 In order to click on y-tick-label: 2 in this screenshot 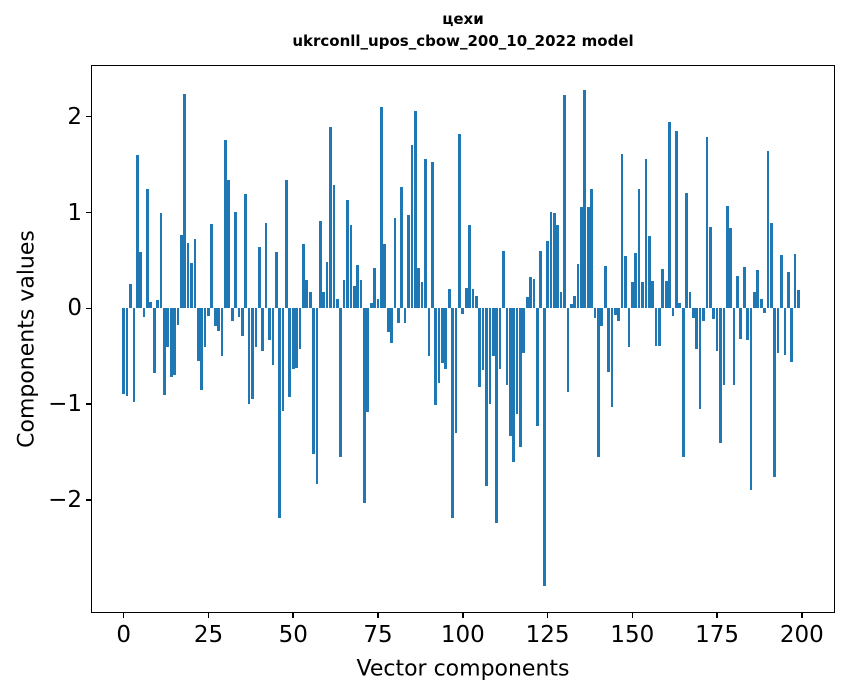, I will do `click(74, 116)`.